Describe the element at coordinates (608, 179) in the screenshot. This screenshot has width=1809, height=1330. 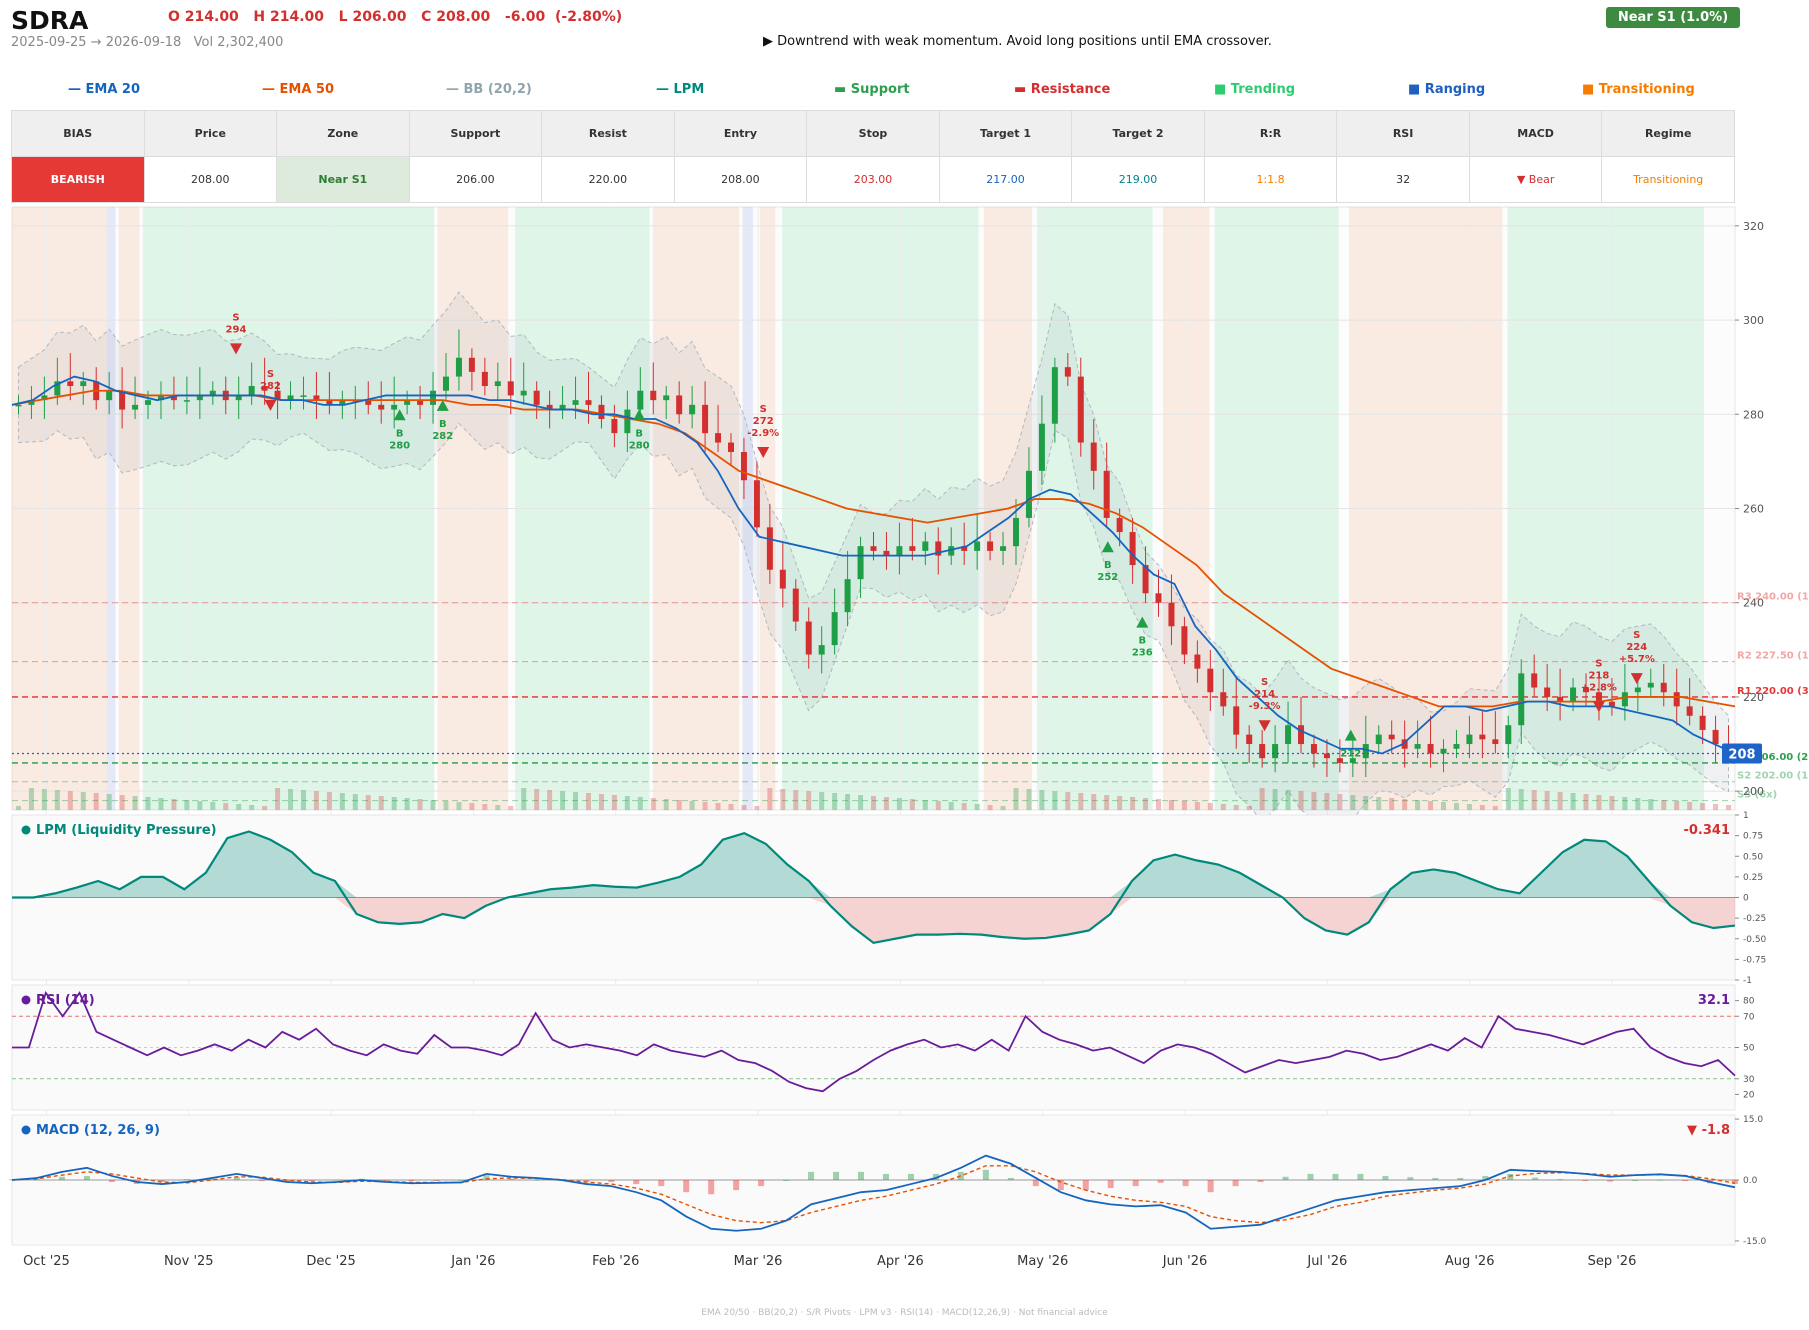
I see `resist-value: 220.00` at that location.